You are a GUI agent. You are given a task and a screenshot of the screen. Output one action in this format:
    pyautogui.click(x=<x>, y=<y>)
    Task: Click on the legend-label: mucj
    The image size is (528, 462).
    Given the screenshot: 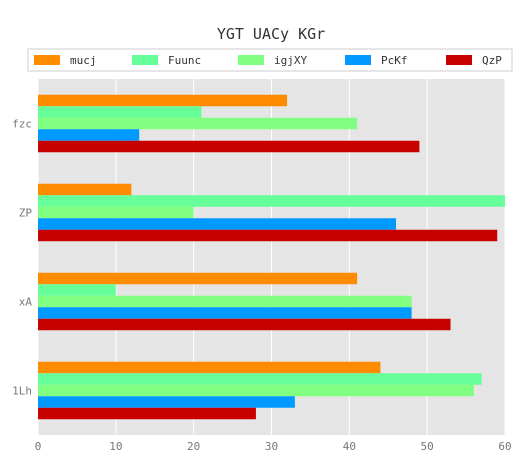 What is the action you would take?
    pyautogui.click(x=83, y=60)
    